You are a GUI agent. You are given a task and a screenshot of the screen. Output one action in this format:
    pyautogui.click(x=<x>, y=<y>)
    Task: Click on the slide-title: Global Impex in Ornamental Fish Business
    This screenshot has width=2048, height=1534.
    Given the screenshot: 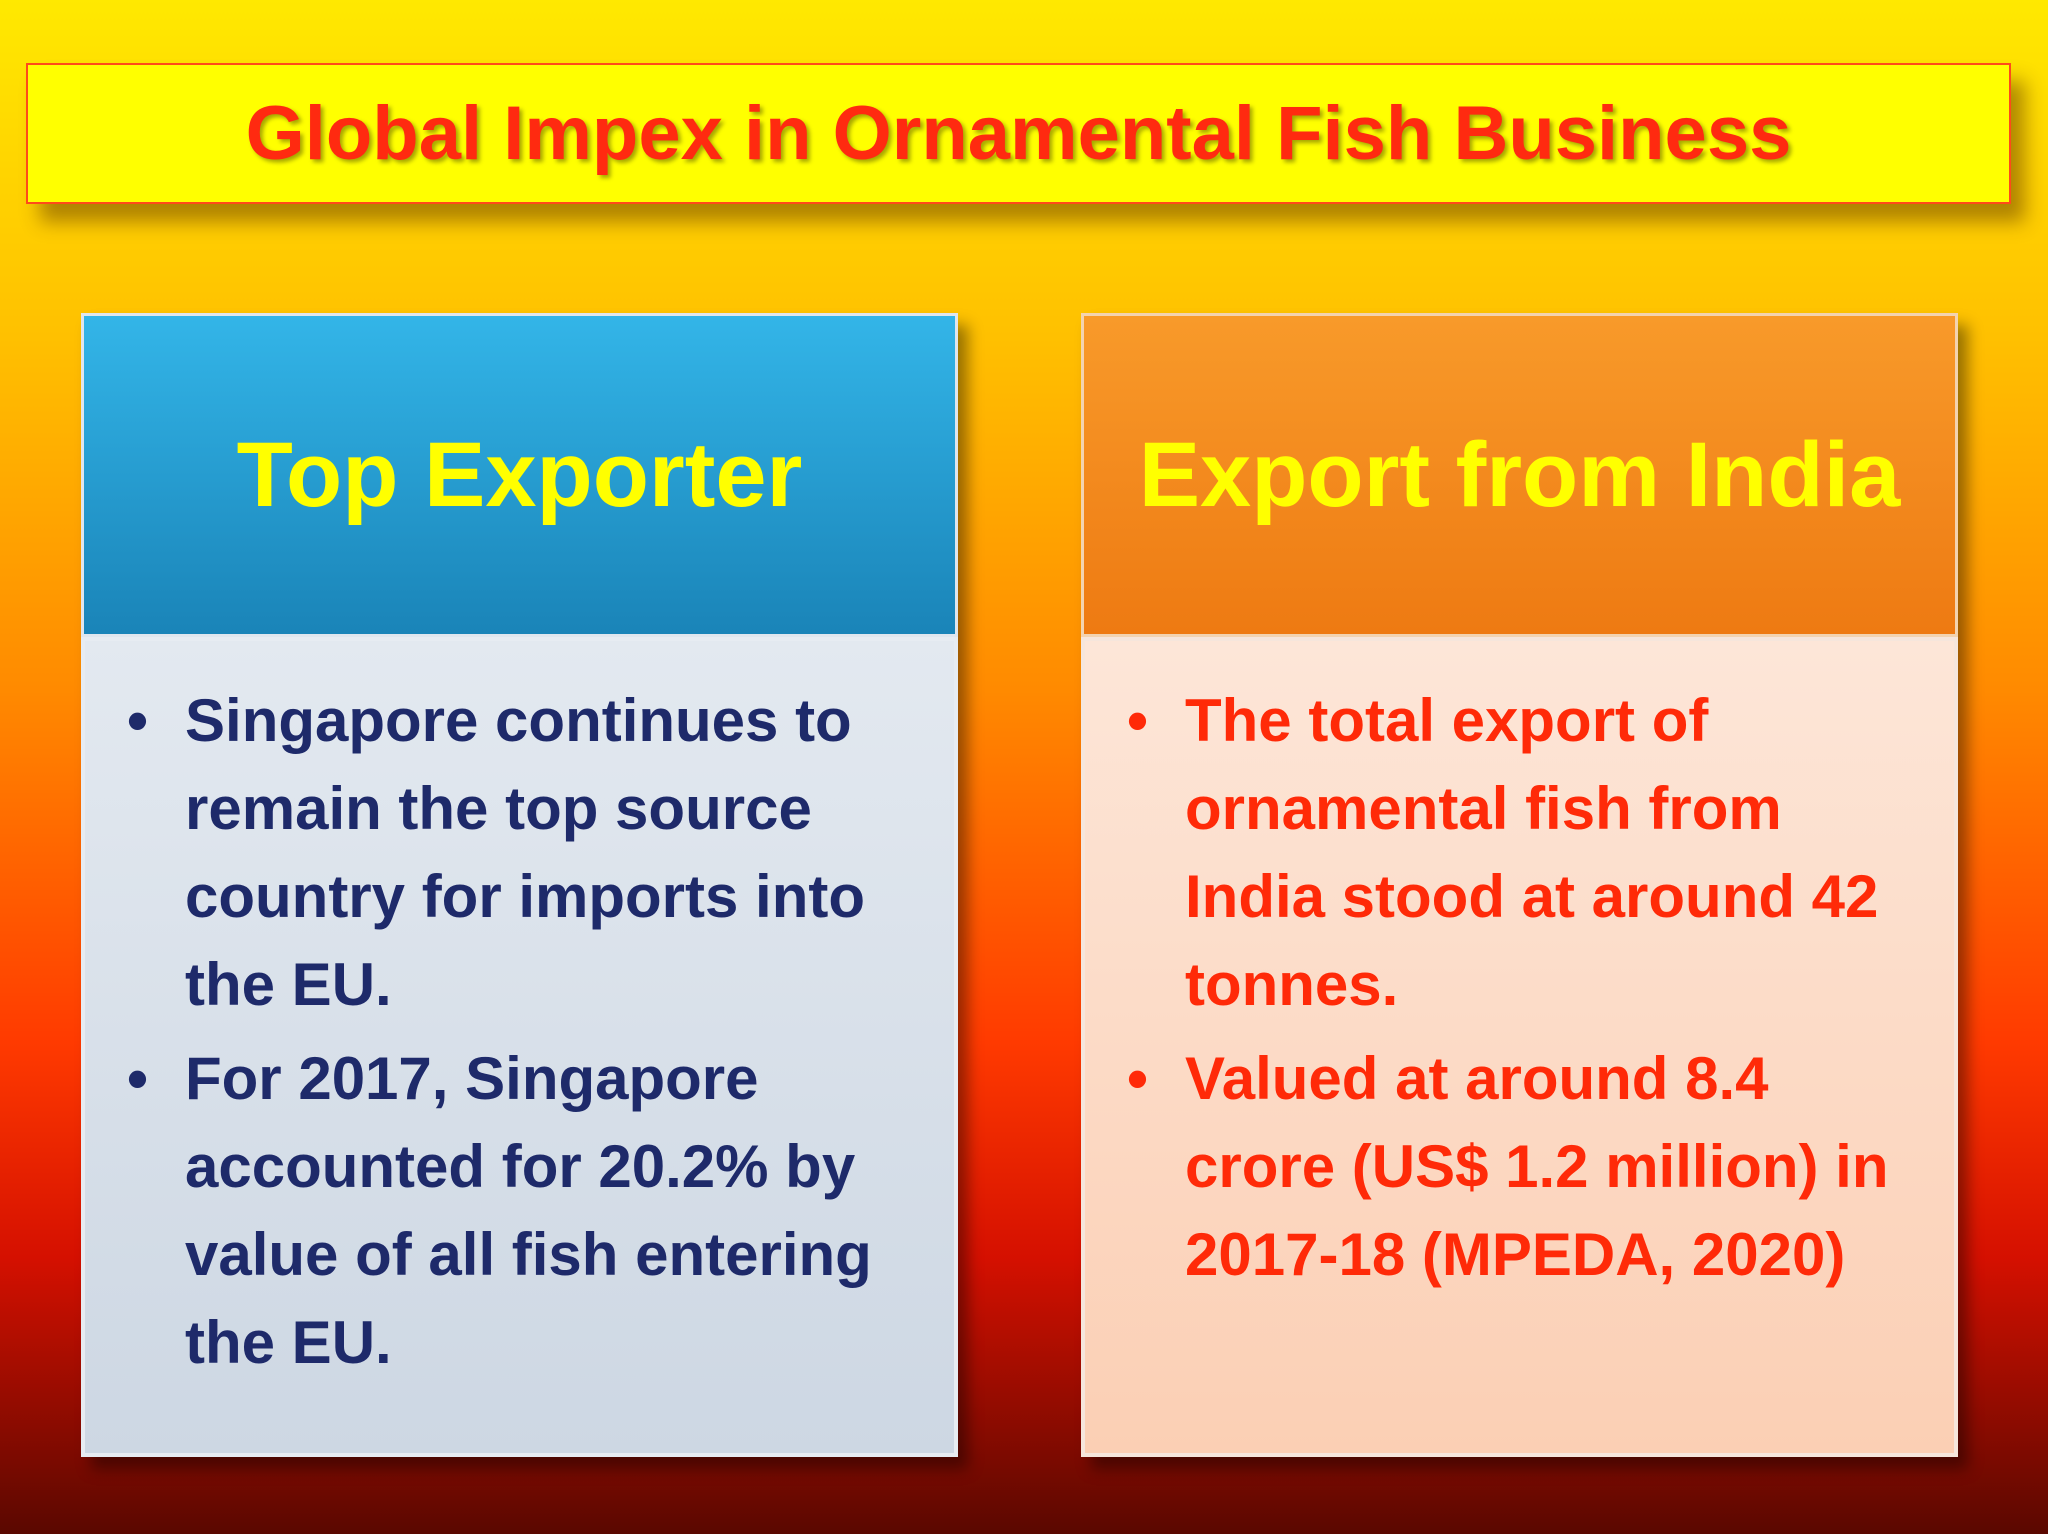 What is the action you would take?
    pyautogui.click(x=1018, y=133)
    